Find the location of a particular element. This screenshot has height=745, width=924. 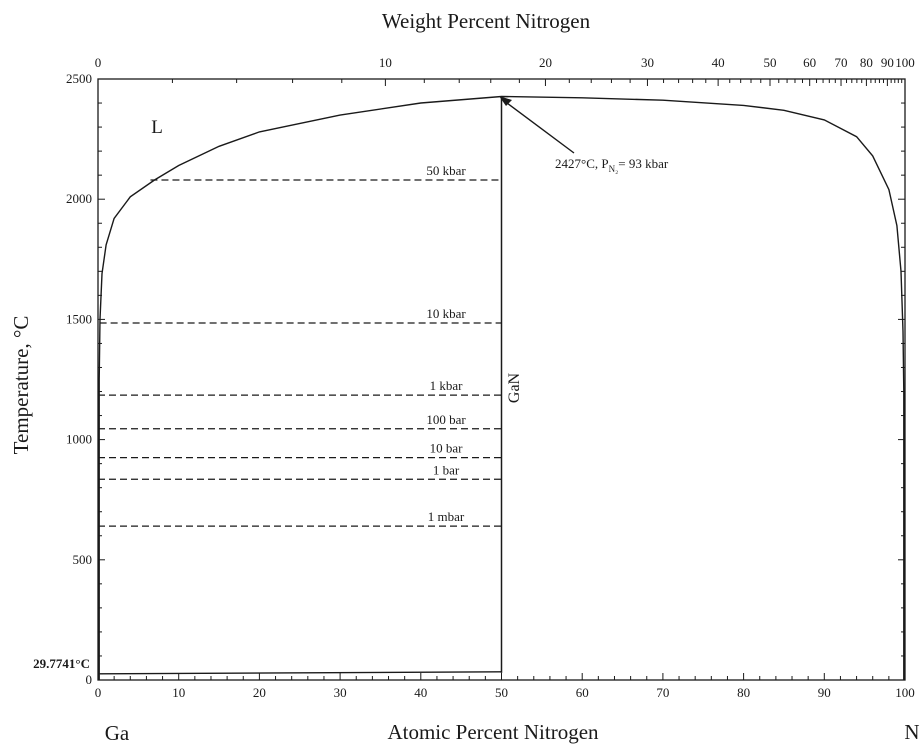

isobar-label: 50 kbar is located at coordinates (446, 170).